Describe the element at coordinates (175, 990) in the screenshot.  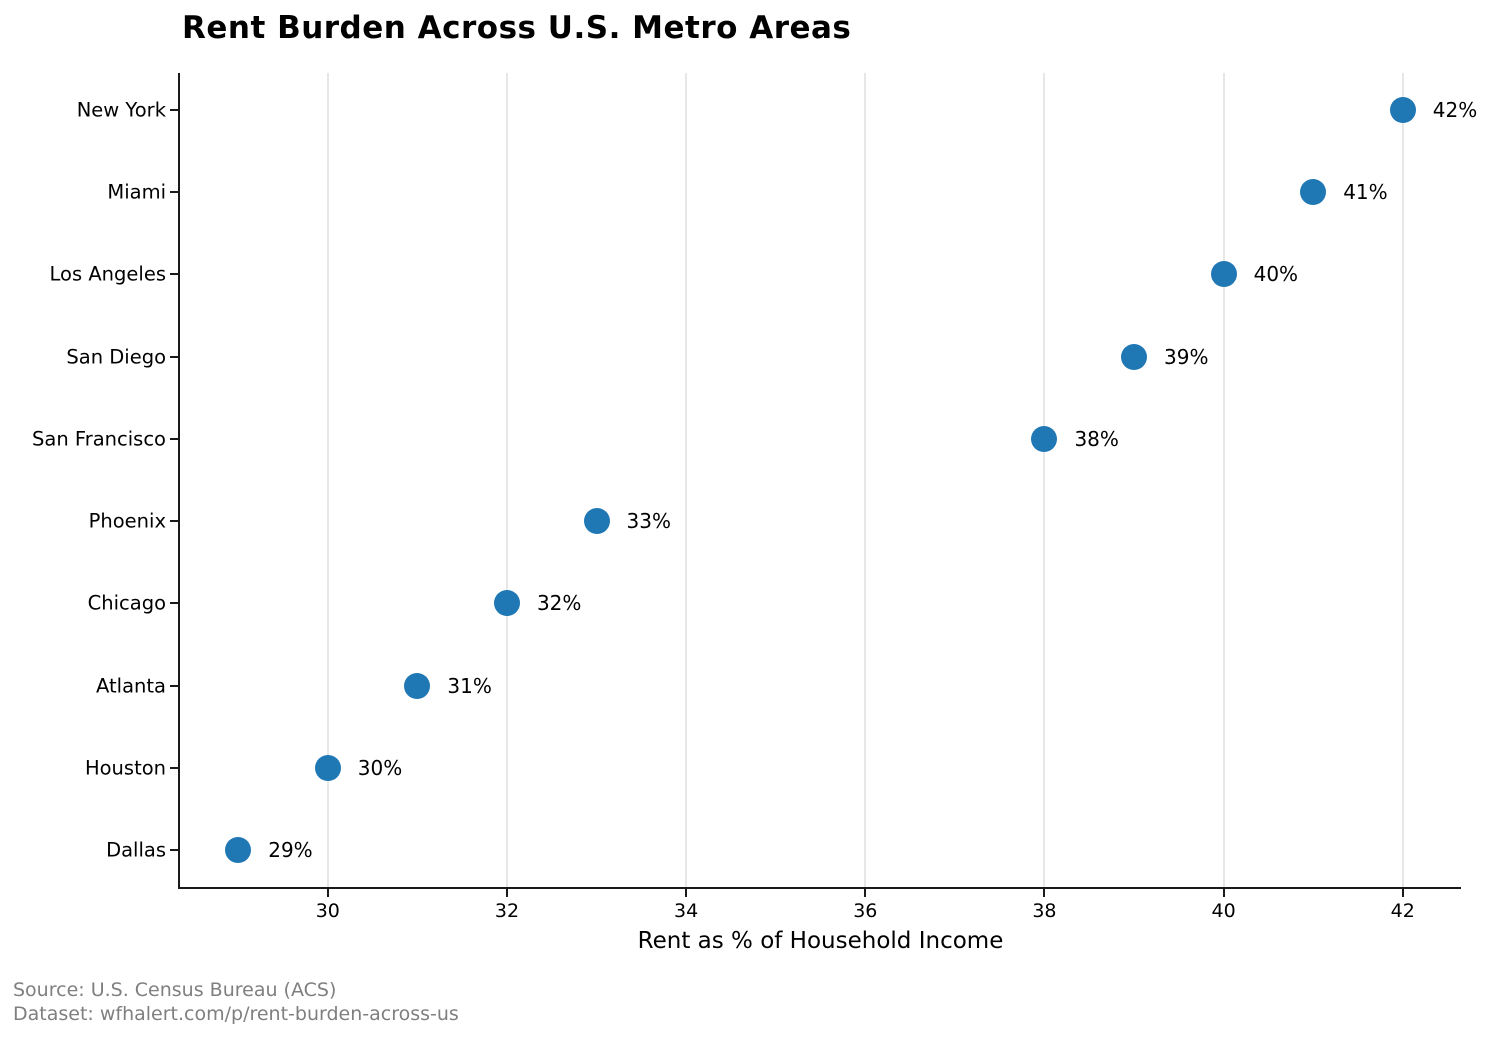
I see `source-note: Source: U.S. Census Bureau (ACS)` at that location.